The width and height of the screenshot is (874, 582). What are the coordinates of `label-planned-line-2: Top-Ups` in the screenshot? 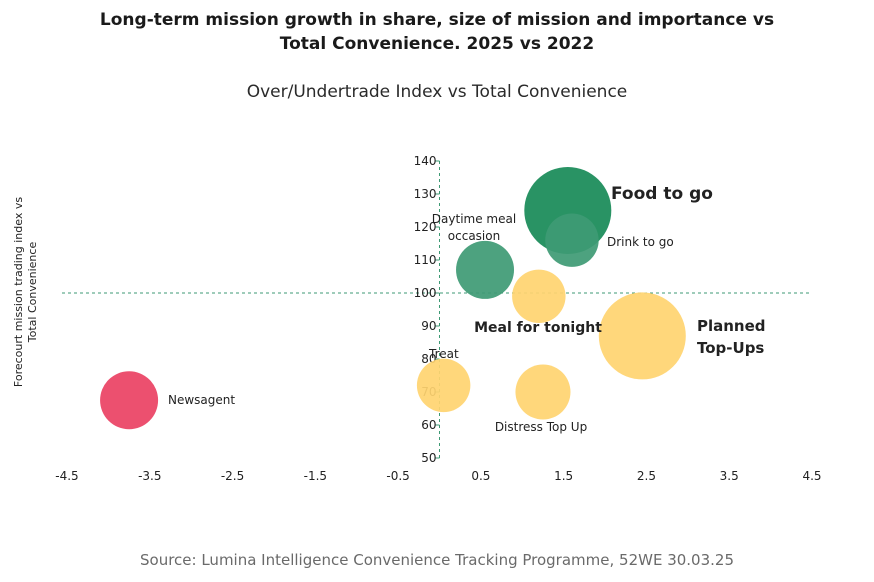 It's located at (730, 348).